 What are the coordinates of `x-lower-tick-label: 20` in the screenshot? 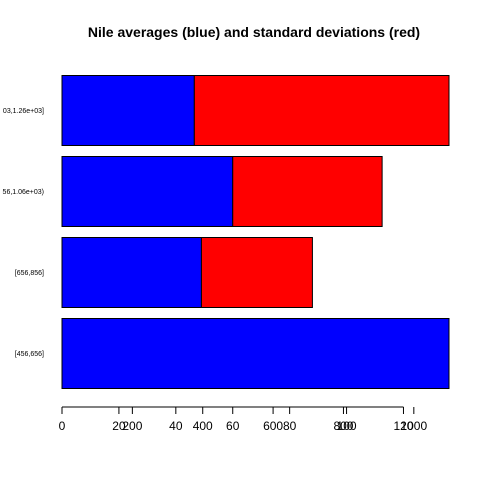 It's located at (119, 426).